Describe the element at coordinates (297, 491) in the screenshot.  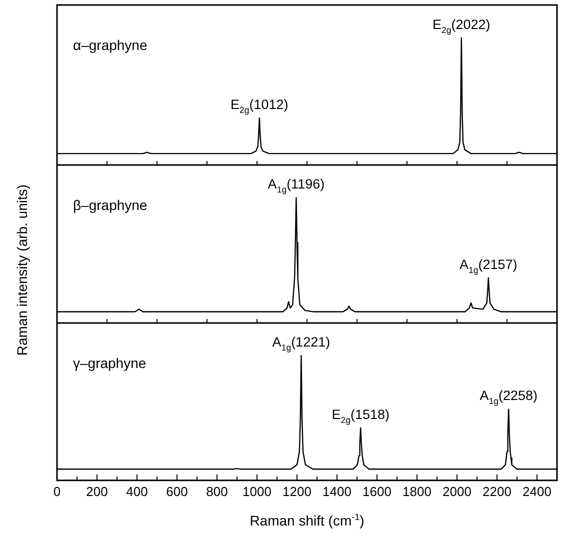
I see `x-tick-label: 1200` at that location.